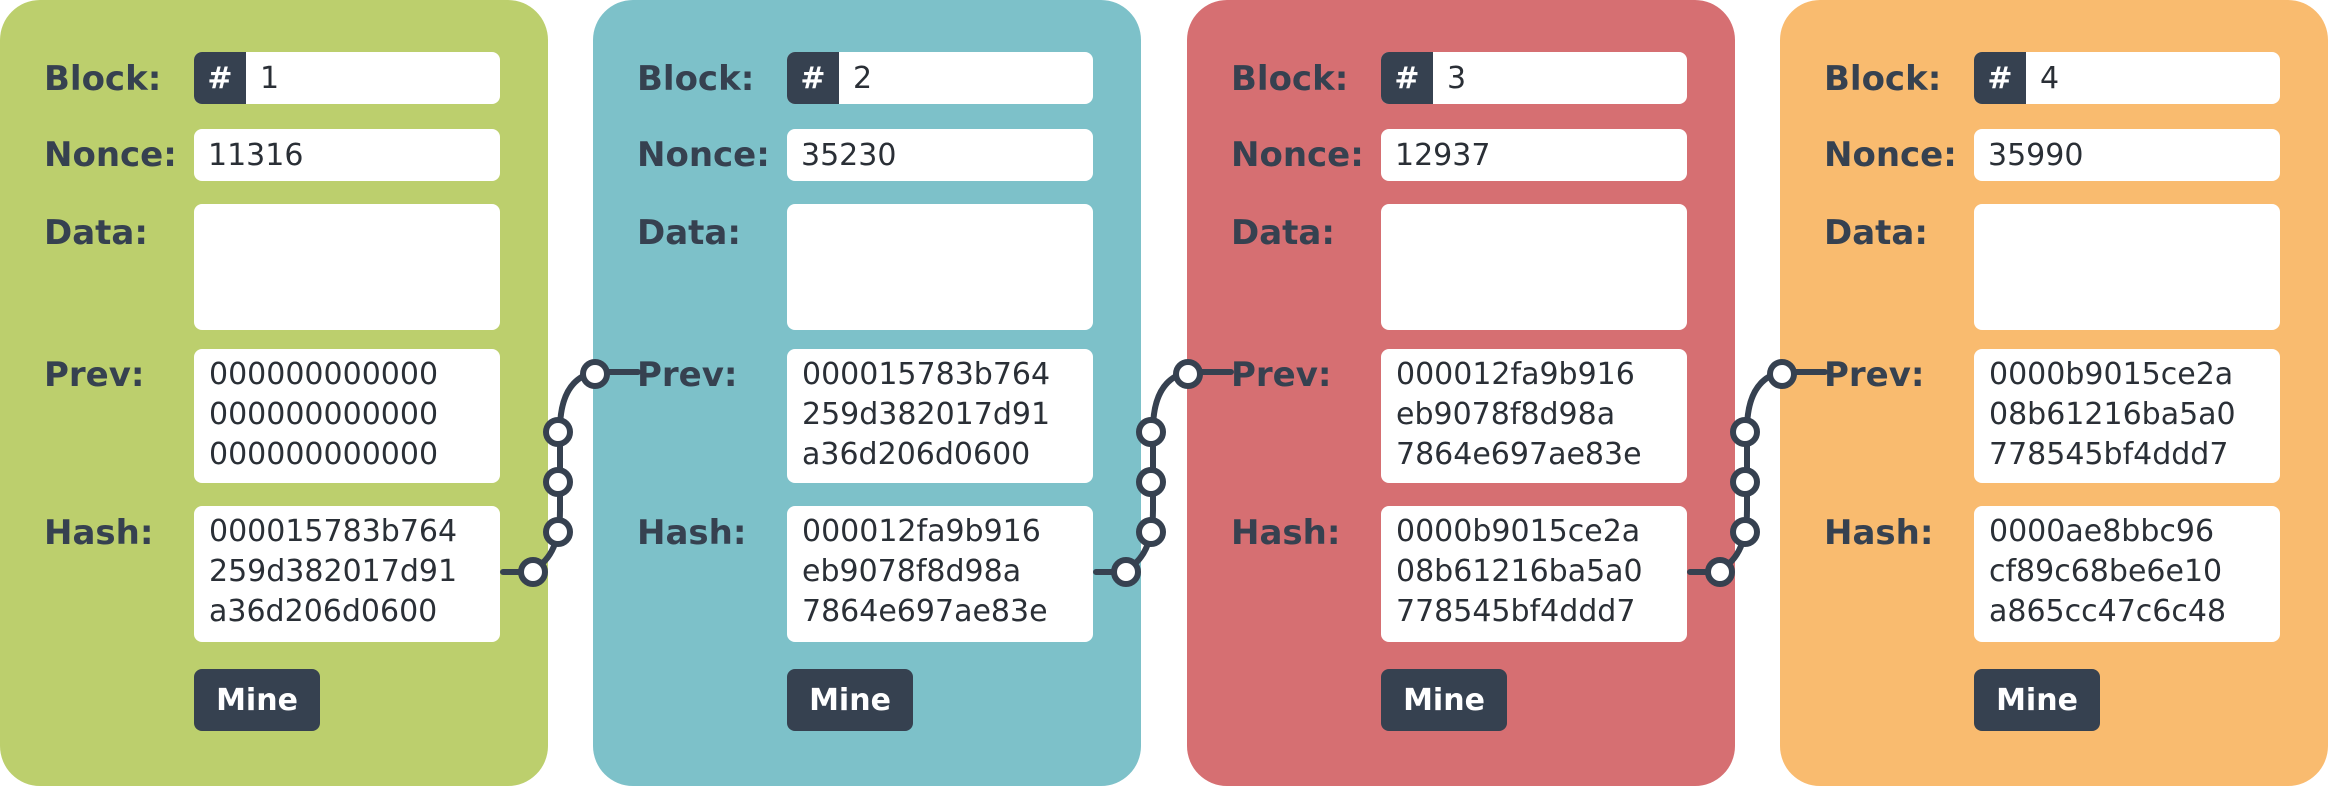 This screenshot has width=2328, height=788. I want to click on hash-line-2: eb9078f8d98a, so click(912, 571).